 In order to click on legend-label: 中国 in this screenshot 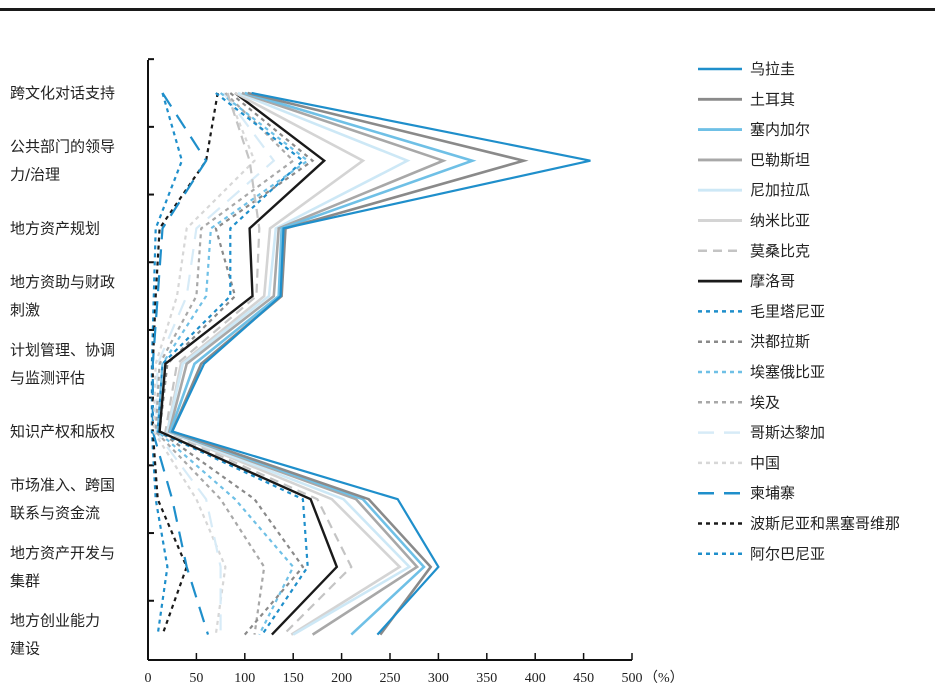, I will do `click(765, 463)`.